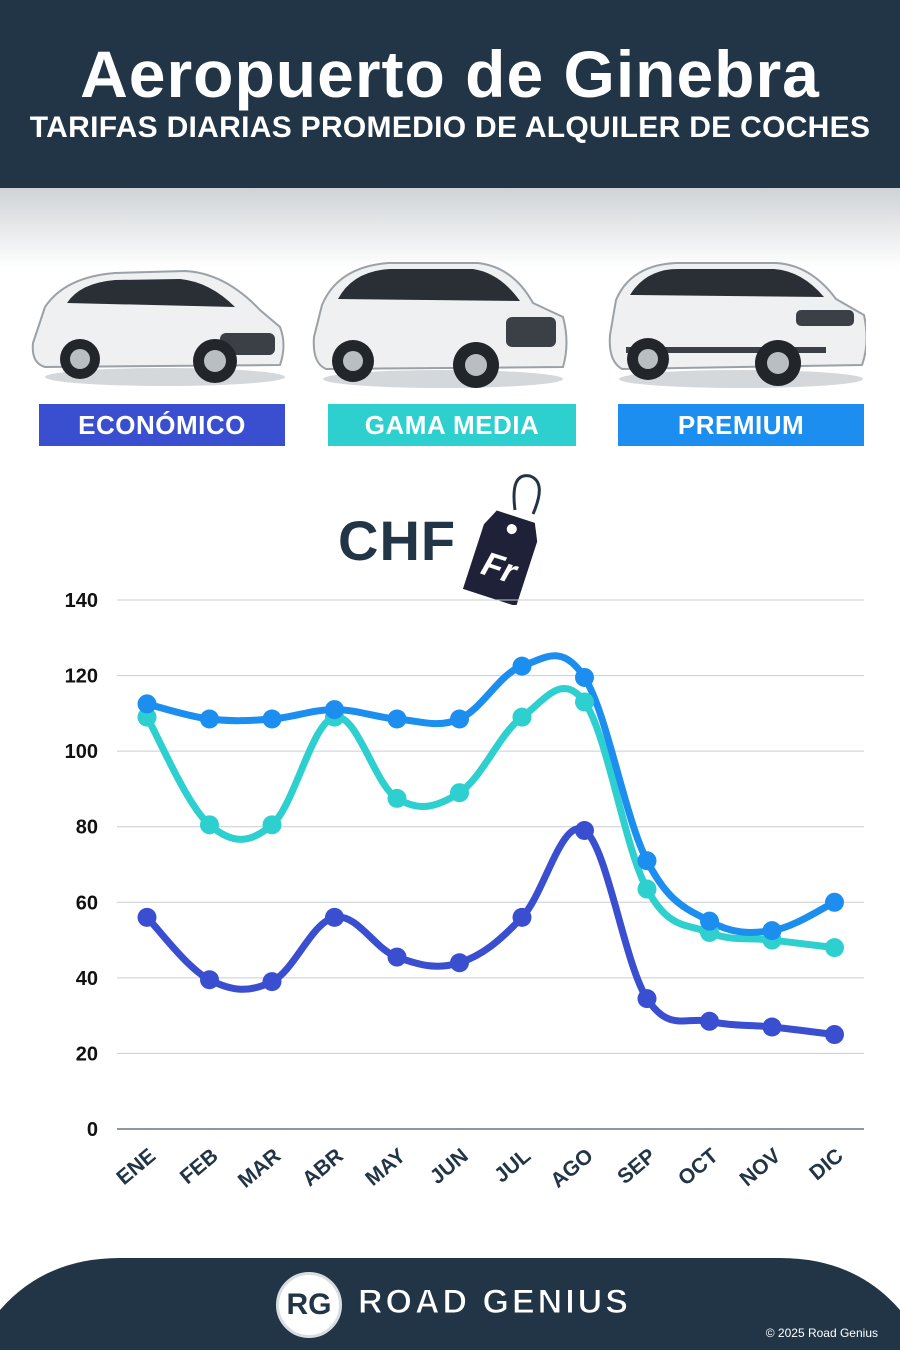 This screenshot has height=1350, width=900. Describe the element at coordinates (162, 425) in the screenshot. I see `economy-badge: ECONÓMICO` at that location.